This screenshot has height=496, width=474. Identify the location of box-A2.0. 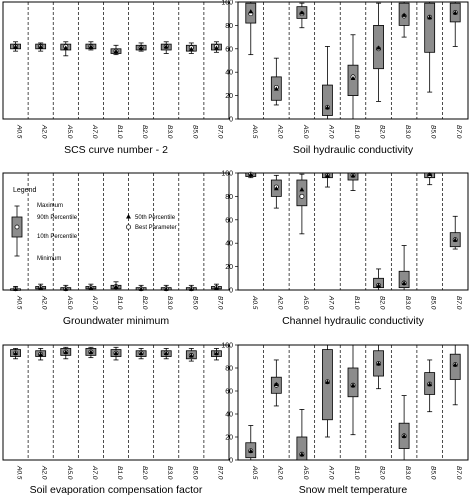
(276, 81).